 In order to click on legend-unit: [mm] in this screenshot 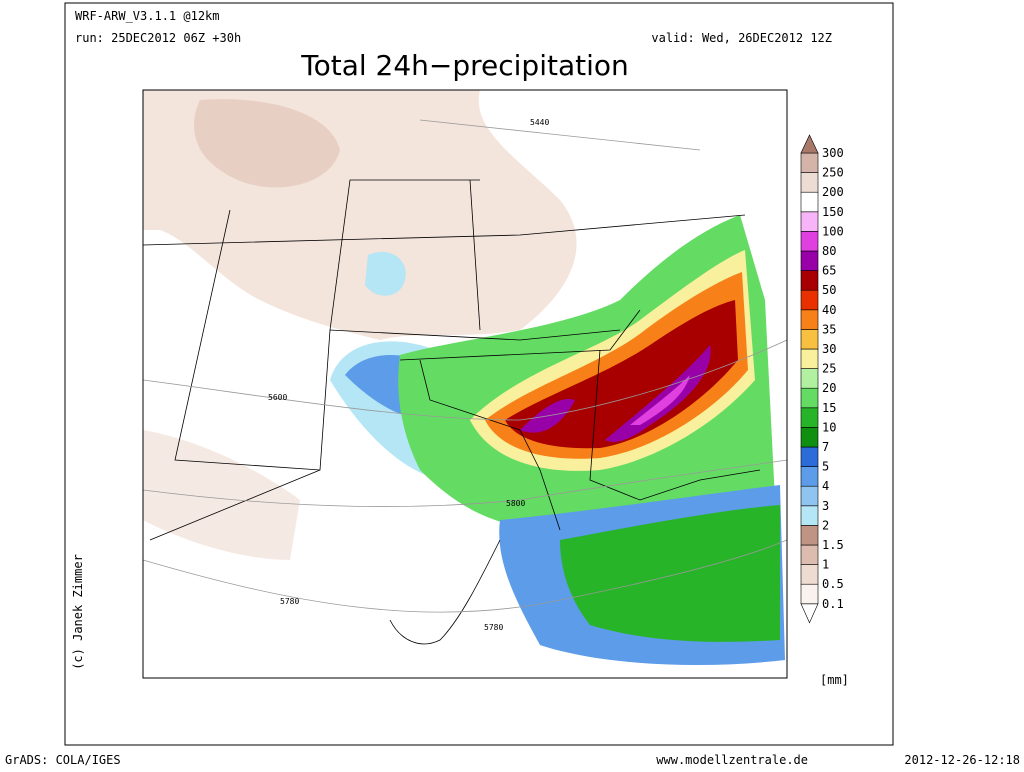, I will do `click(834, 680)`.